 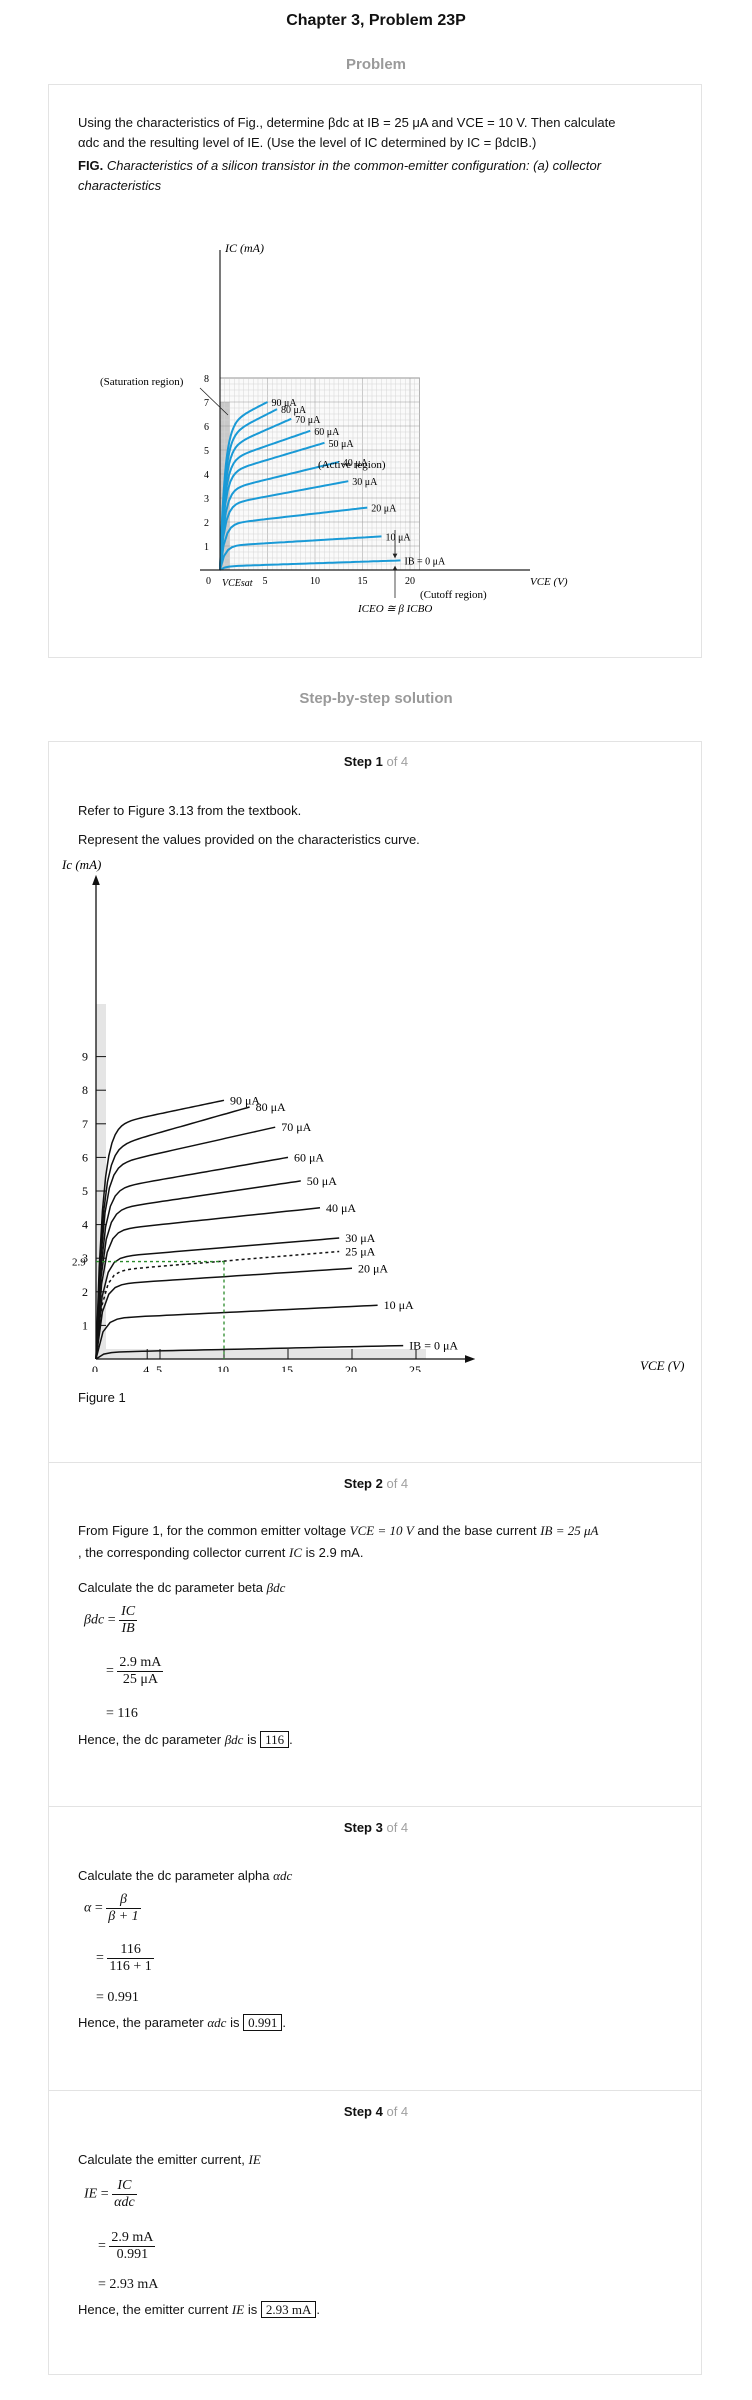 What do you see at coordinates (294, 410) in the screenshot?
I see `figa-curve-label: 80 μA` at bounding box center [294, 410].